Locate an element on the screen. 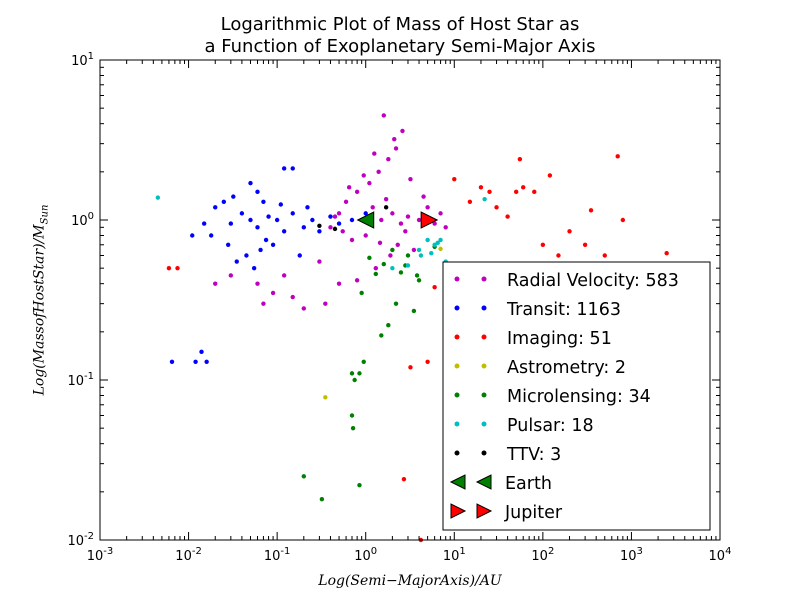 The width and height of the screenshot is (800, 600). legend-label: Imaging: 51 is located at coordinates (559, 339).